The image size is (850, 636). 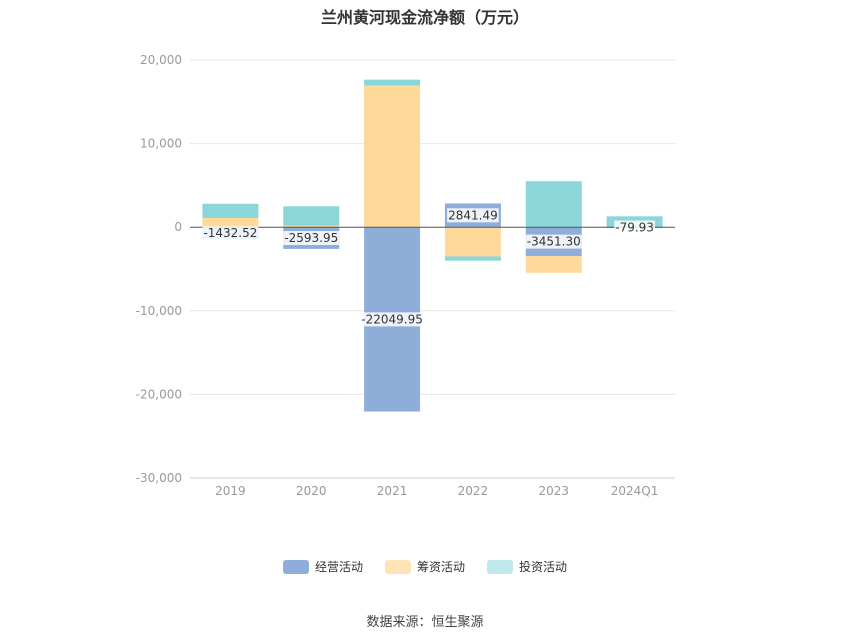 I want to click on y-tick-label: 20,000, so click(x=161, y=60).